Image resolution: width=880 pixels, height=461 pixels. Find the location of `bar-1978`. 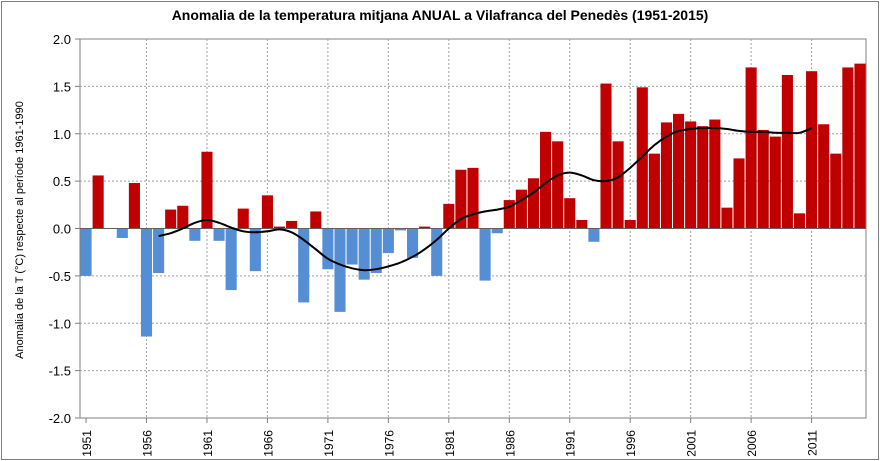

bar-1978 is located at coordinates (412, 243).